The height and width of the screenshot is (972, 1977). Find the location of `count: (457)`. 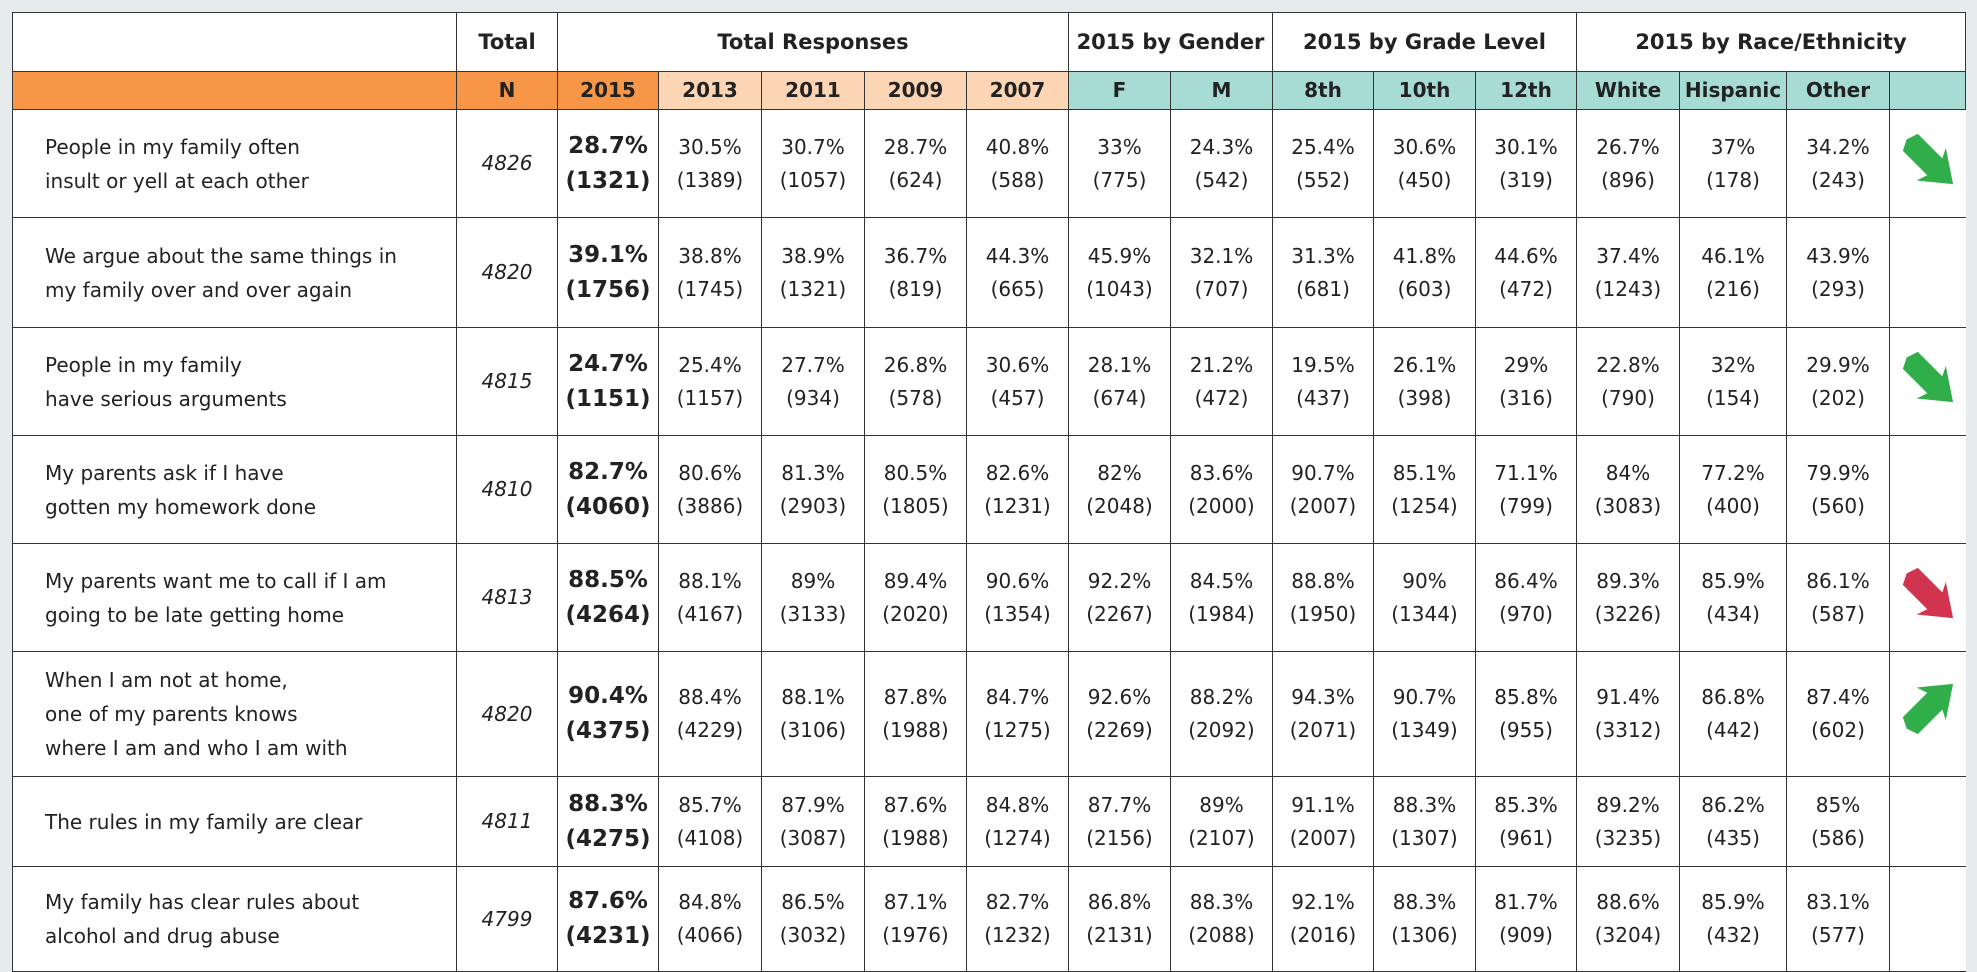

count: (457) is located at coordinates (1017, 397).